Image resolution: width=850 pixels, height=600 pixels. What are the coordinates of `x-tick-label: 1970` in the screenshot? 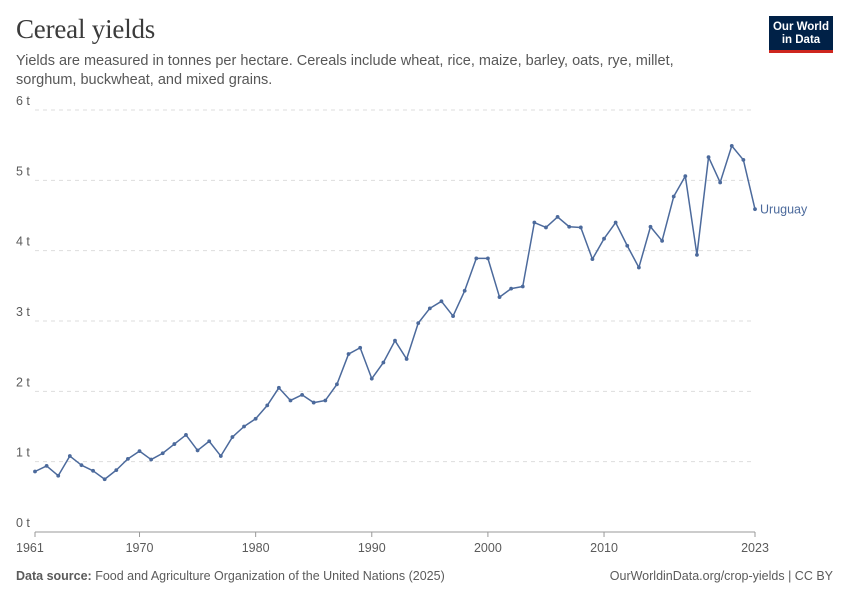 It's located at (140, 548).